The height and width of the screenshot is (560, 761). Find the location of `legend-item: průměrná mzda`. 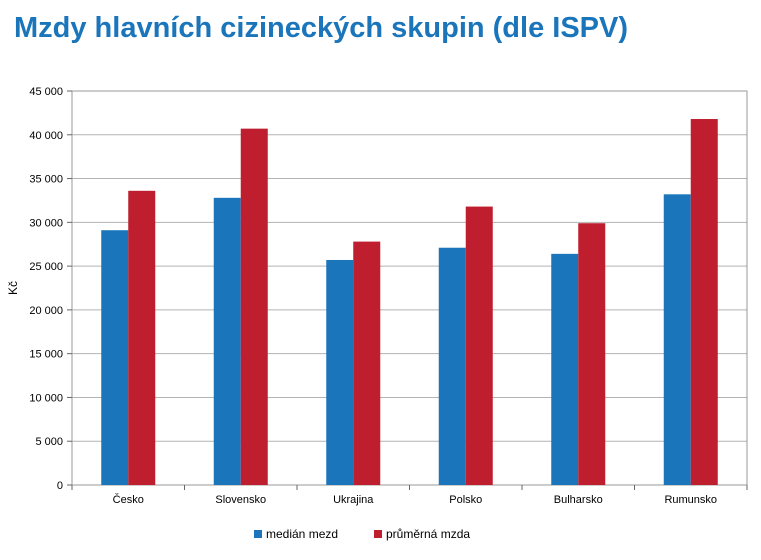

legend-item: průměrná mzda is located at coordinates (422, 534).